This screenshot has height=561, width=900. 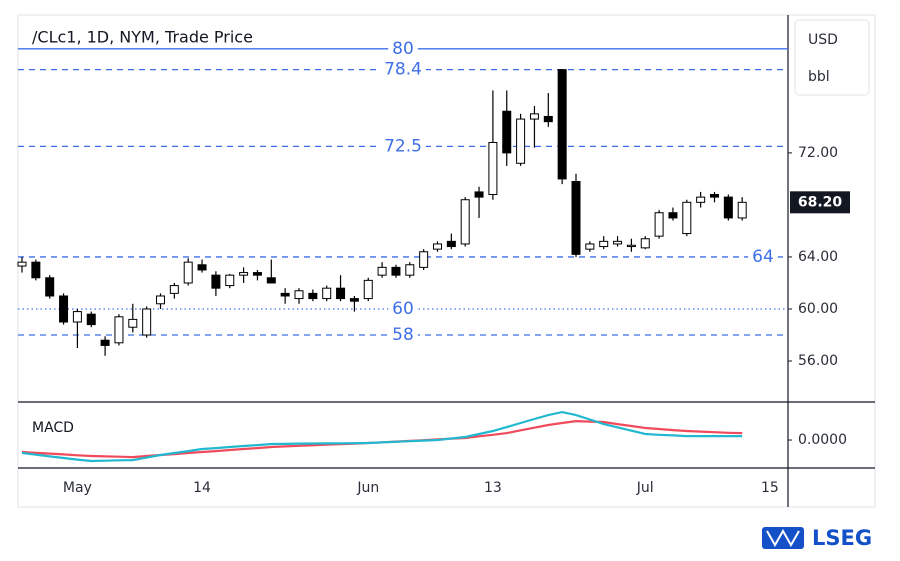 I want to click on y-tick-label: 60.00, so click(x=818, y=309).